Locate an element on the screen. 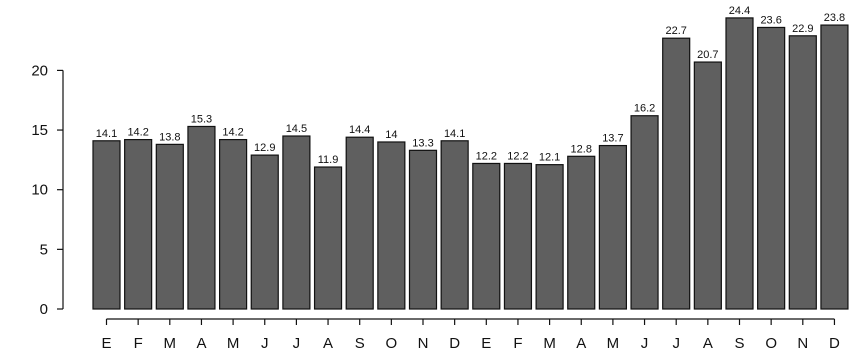 The width and height of the screenshot is (863, 355). bar-value-label-19: 22.7 is located at coordinates (675, 31).